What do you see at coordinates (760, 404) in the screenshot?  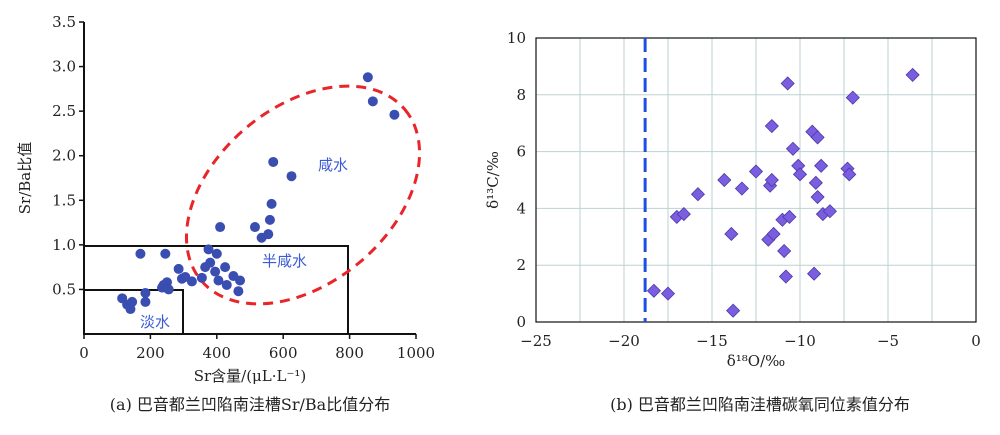 I see `caption-b: (b) 巴音都兰凹陷南洼槽碳氧同位素值分布` at bounding box center [760, 404].